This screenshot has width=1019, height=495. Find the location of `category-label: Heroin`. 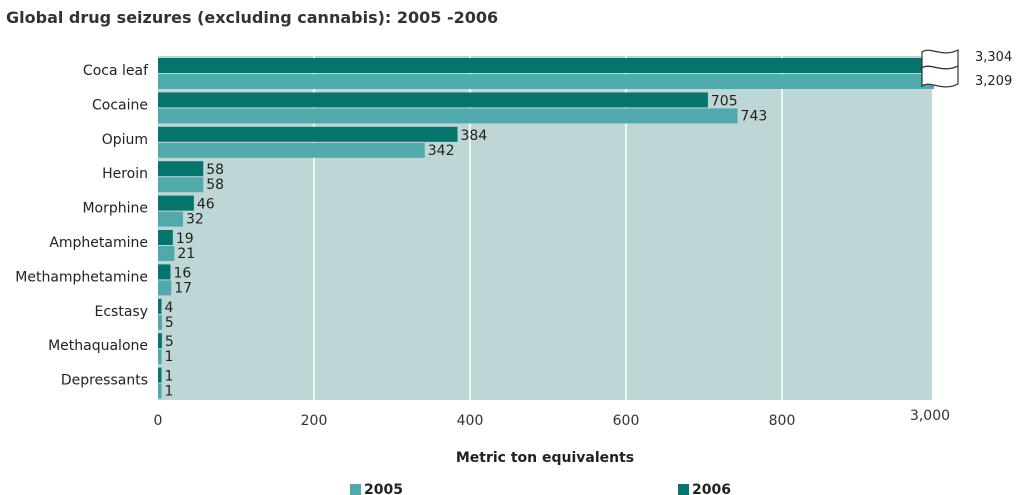

category-label: Heroin is located at coordinates (125, 174).